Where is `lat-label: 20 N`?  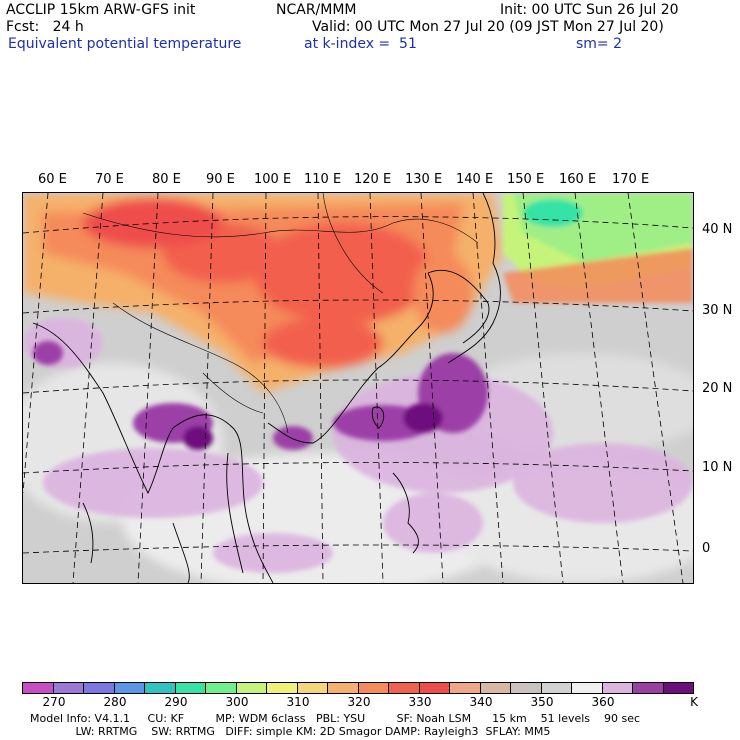 lat-label: 20 N is located at coordinates (717, 388).